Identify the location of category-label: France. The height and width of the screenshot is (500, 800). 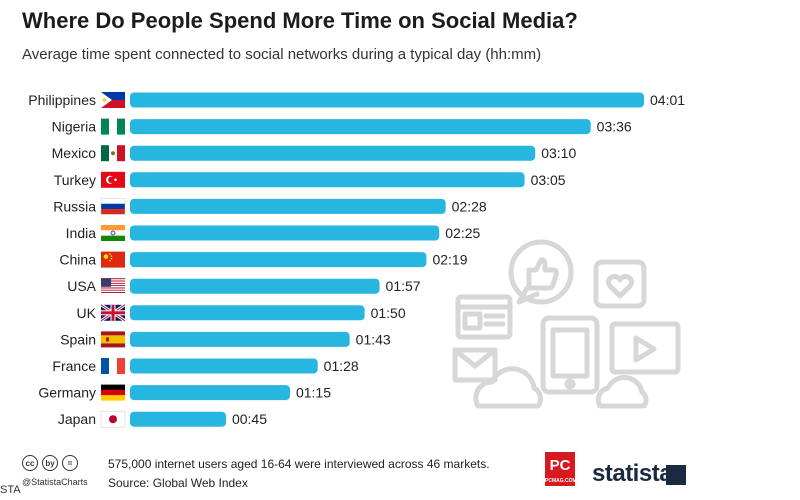
(74, 366).